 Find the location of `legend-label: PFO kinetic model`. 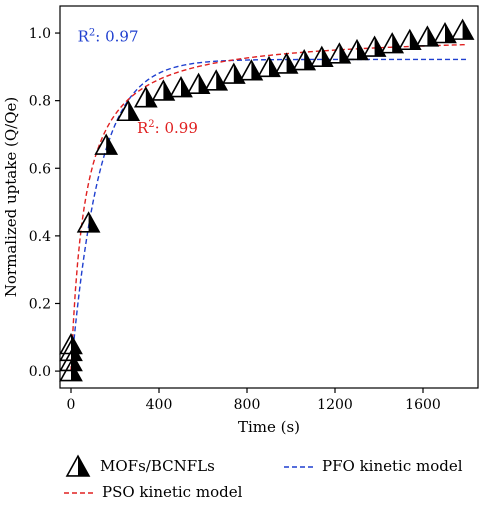

legend-label: PFO kinetic model is located at coordinates (392, 466).